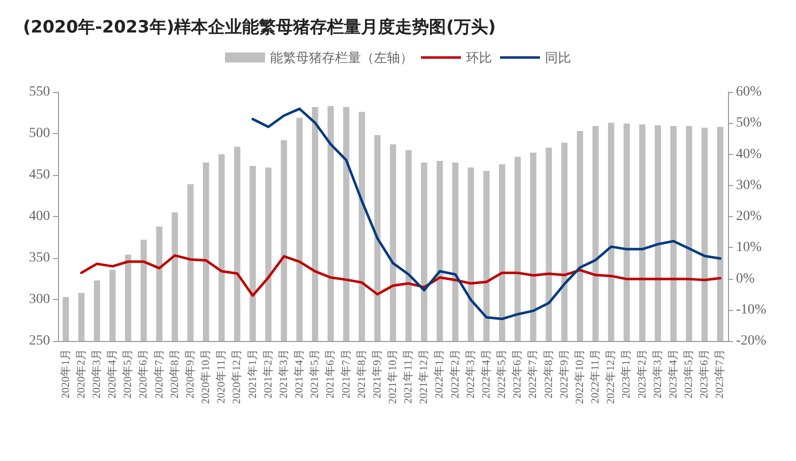 The height and width of the screenshot is (461, 796). I want to click on x-tick-label: 2020年5月, so click(128, 373).